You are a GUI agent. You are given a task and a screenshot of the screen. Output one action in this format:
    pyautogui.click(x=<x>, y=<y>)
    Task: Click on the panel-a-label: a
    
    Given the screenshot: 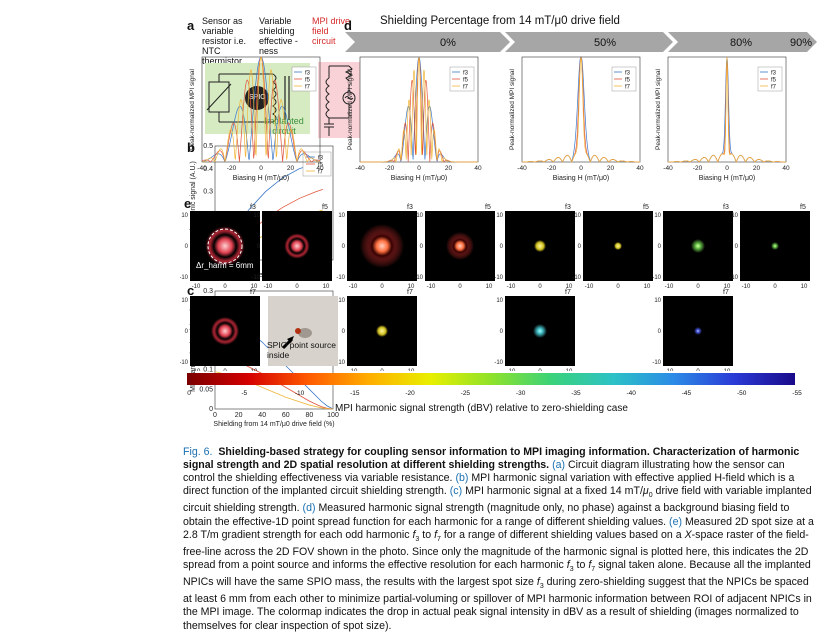 What is the action you would take?
    pyautogui.click(x=191, y=25)
    